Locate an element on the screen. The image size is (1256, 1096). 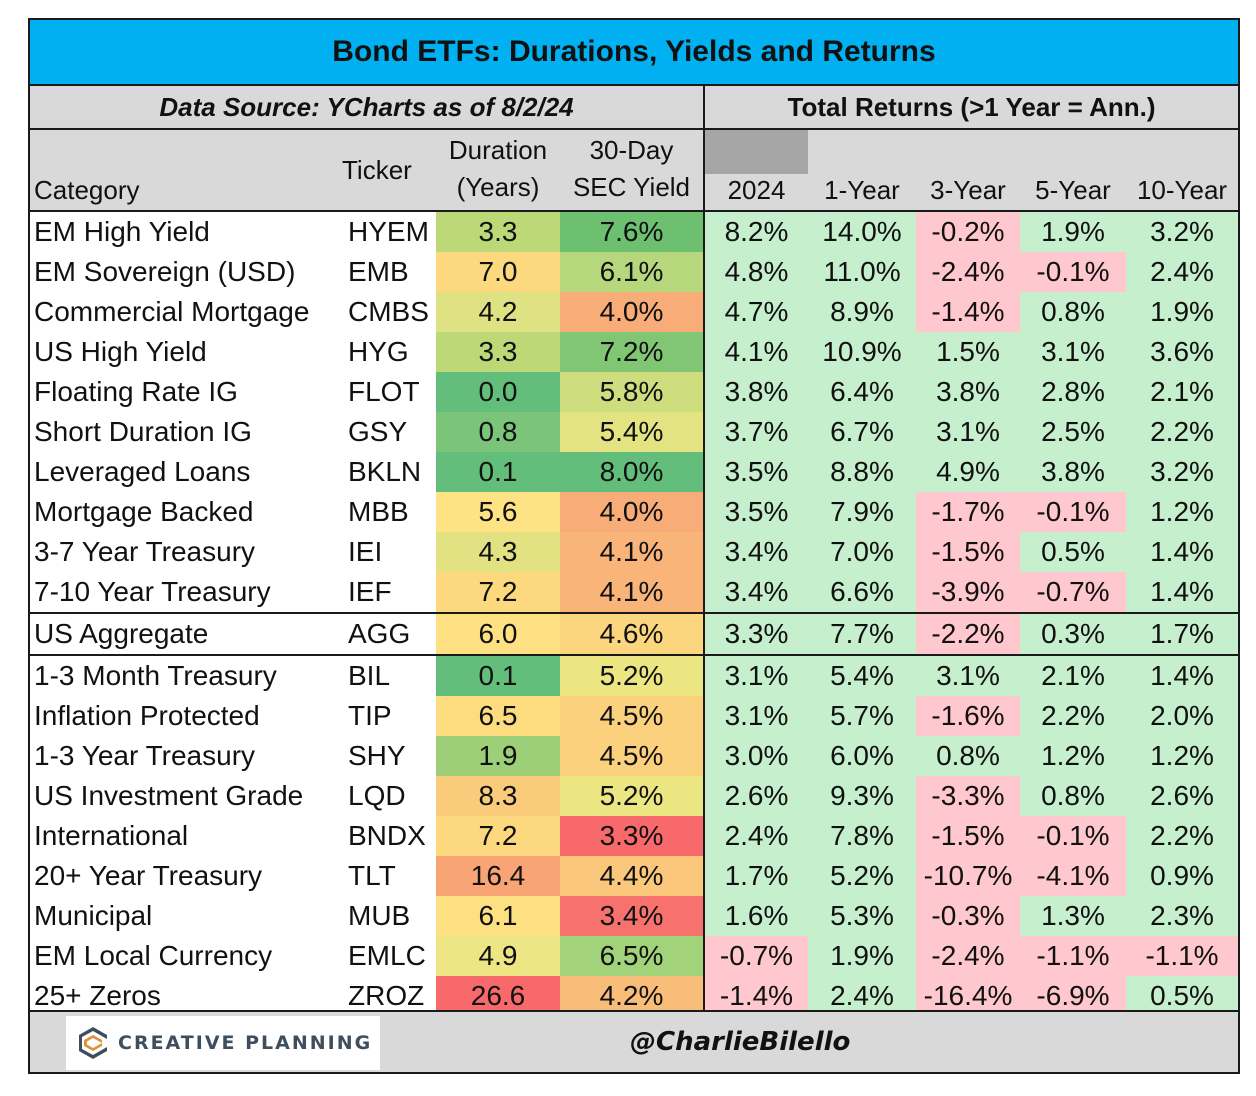
col-header-yield: 30-Day SEC Yield is located at coordinates (632, 170).